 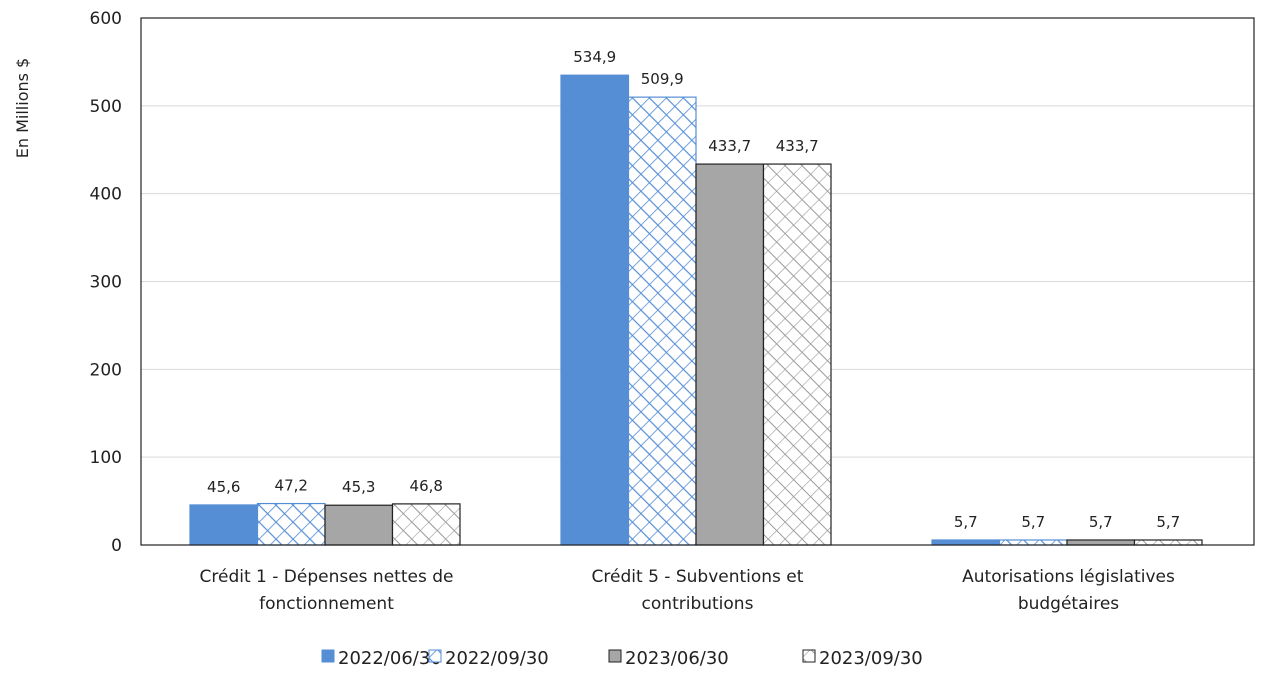 What do you see at coordinates (291, 486) in the screenshot?
I see `data-label: 47,2` at bounding box center [291, 486].